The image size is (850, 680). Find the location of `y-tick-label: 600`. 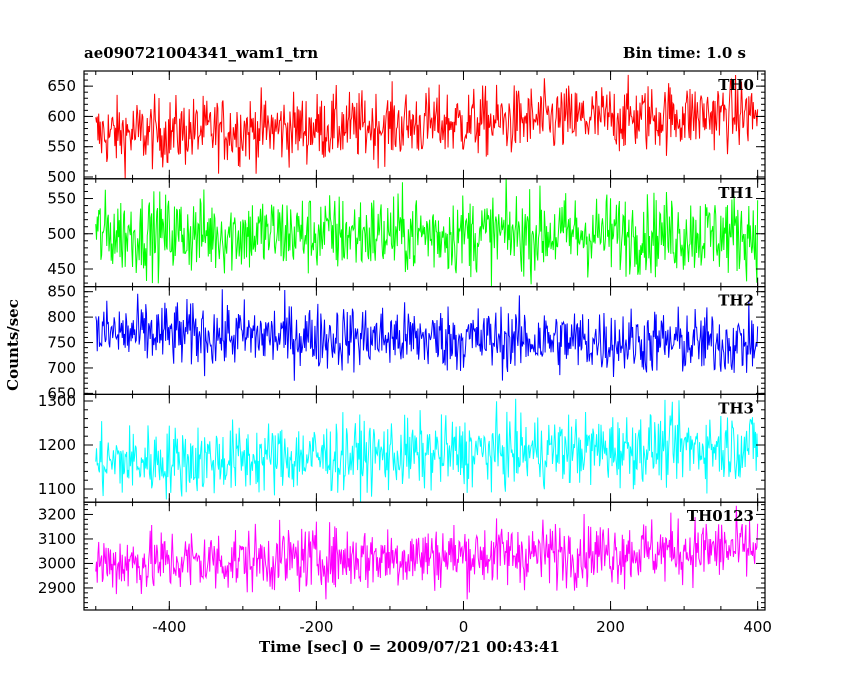

y-tick-label: 600 is located at coordinates (61, 116).